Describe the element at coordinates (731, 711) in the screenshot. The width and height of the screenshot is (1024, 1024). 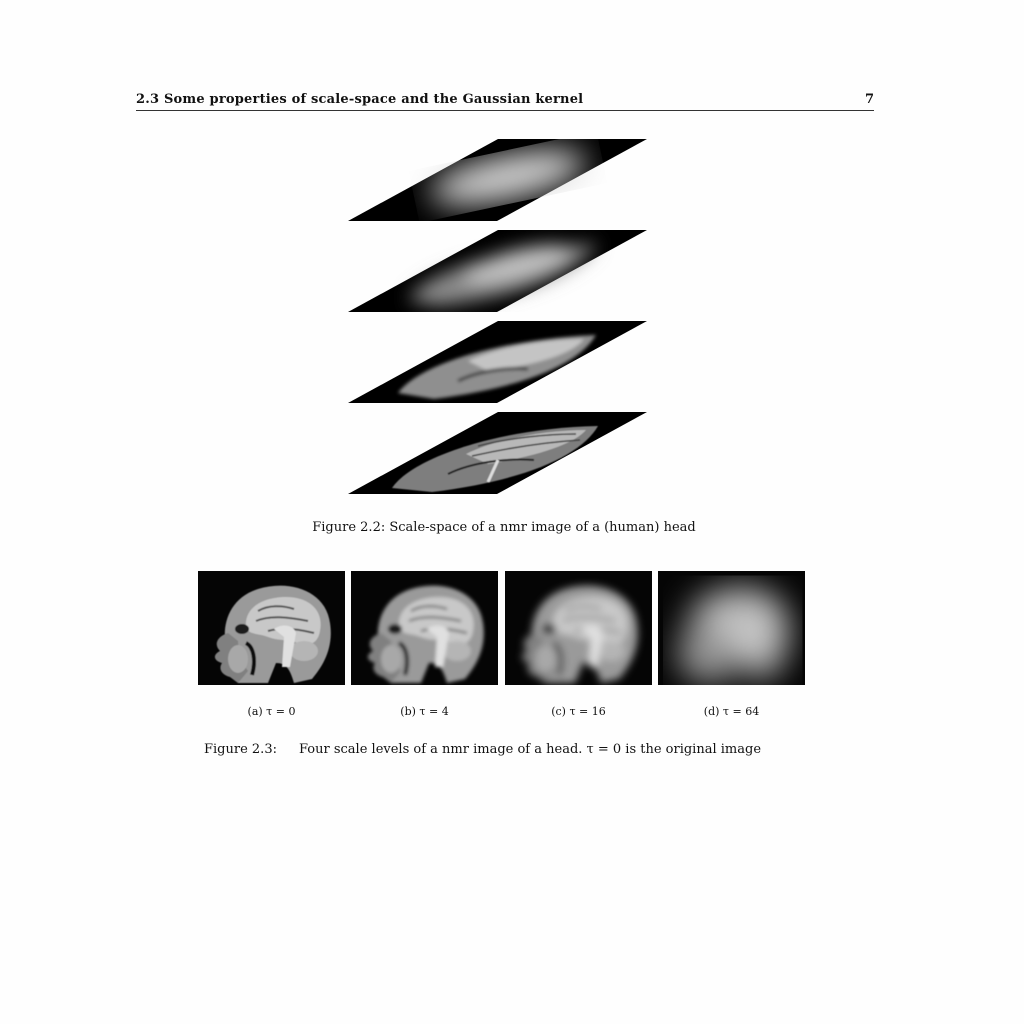
I see `subfigure-label-d: (d) τ = 64` at that location.